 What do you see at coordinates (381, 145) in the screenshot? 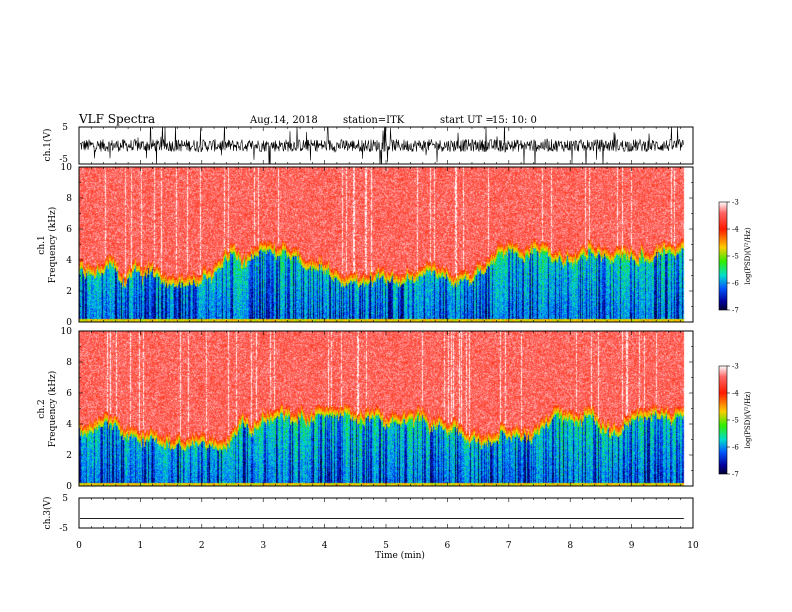
I see `ch1-waveform-line` at bounding box center [381, 145].